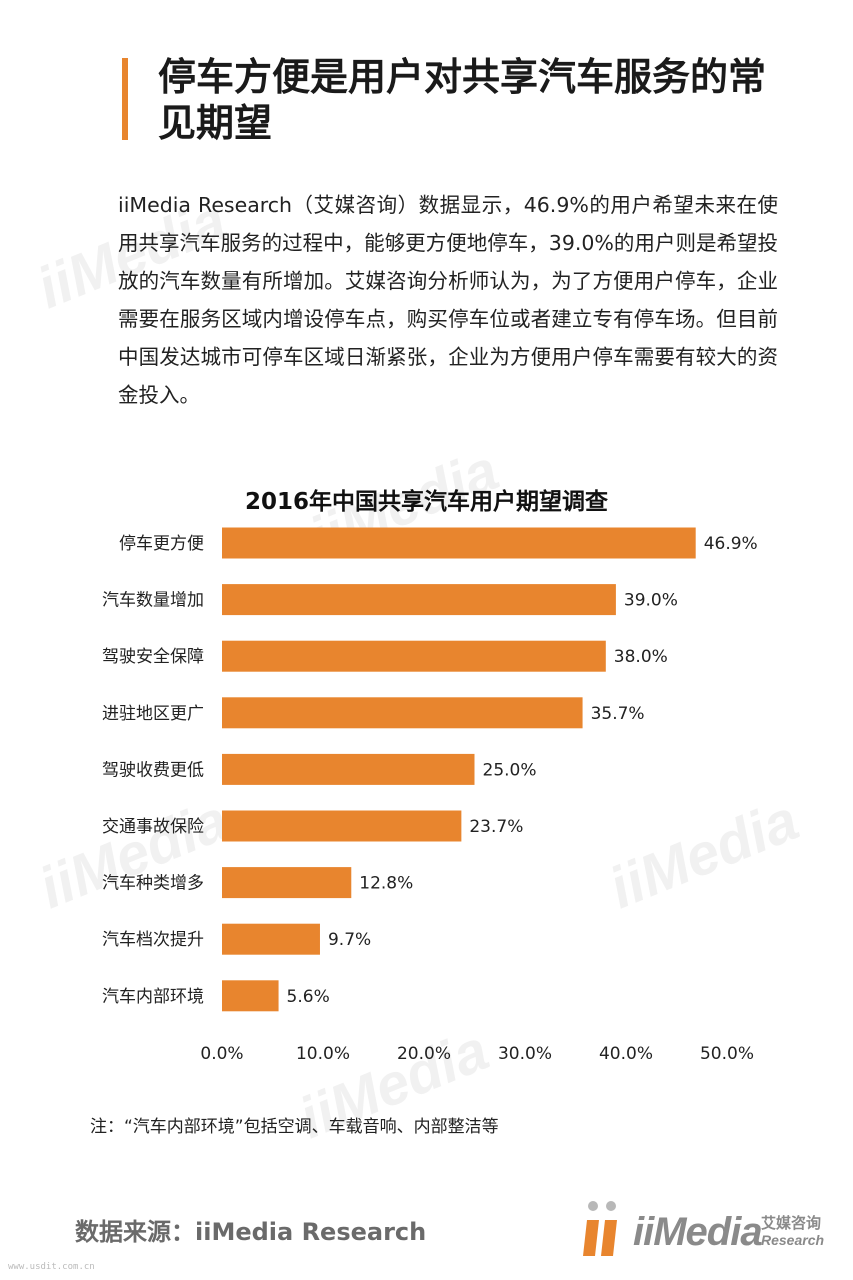 The image size is (853, 1280). What do you see at coordinates (791, 1223) in the screenshot?
I see `logo-cn: 艾媒咨询` at bounding box center [791, 1223].